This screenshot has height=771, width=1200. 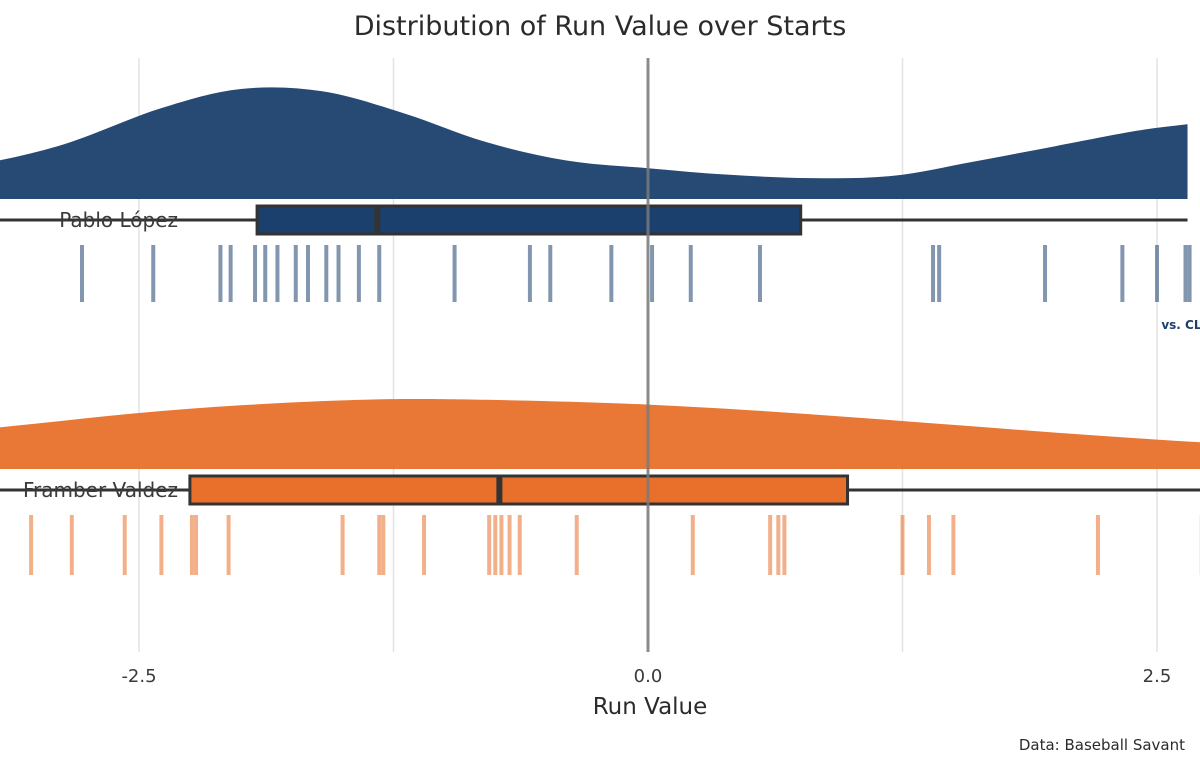 I want to click on x-axis-title: Run Value, so click(x=650, y=707).